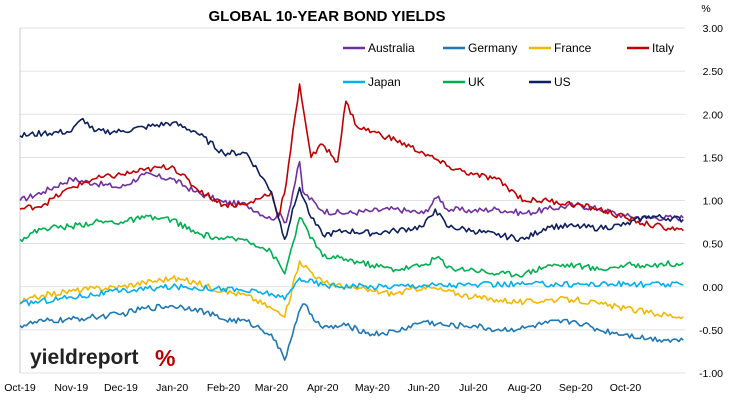 The height and width of the screenshot is (400, 731). What do you see at coordinates (705, 9) in the screenshot?
I see `y-axis-unit-label: %` at bounding box center [705, 9].